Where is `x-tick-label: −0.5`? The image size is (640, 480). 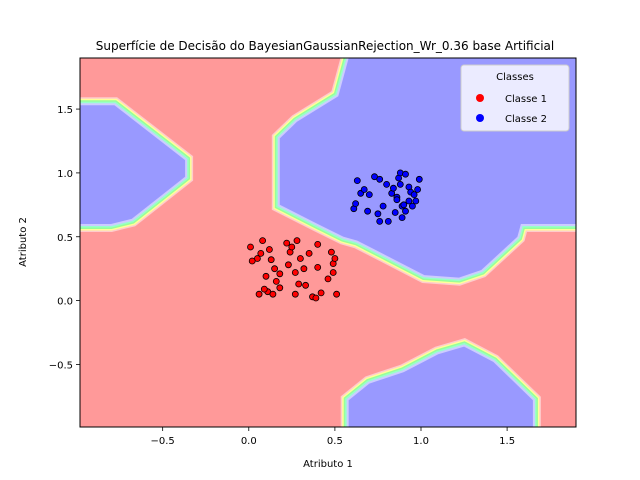
x-tick-label: −0.5 is located at coordinates (163, 441).